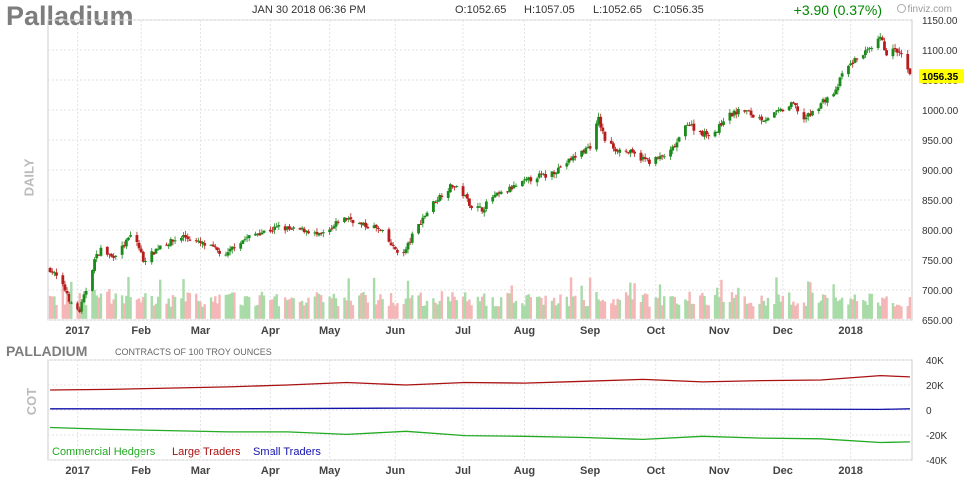 The height and width of the screenshot is (480, 964). What do you see at coordinates (720, 331) in the screenshot?
I see `x-tick-label: Nov` at bounding box center [720, 331].